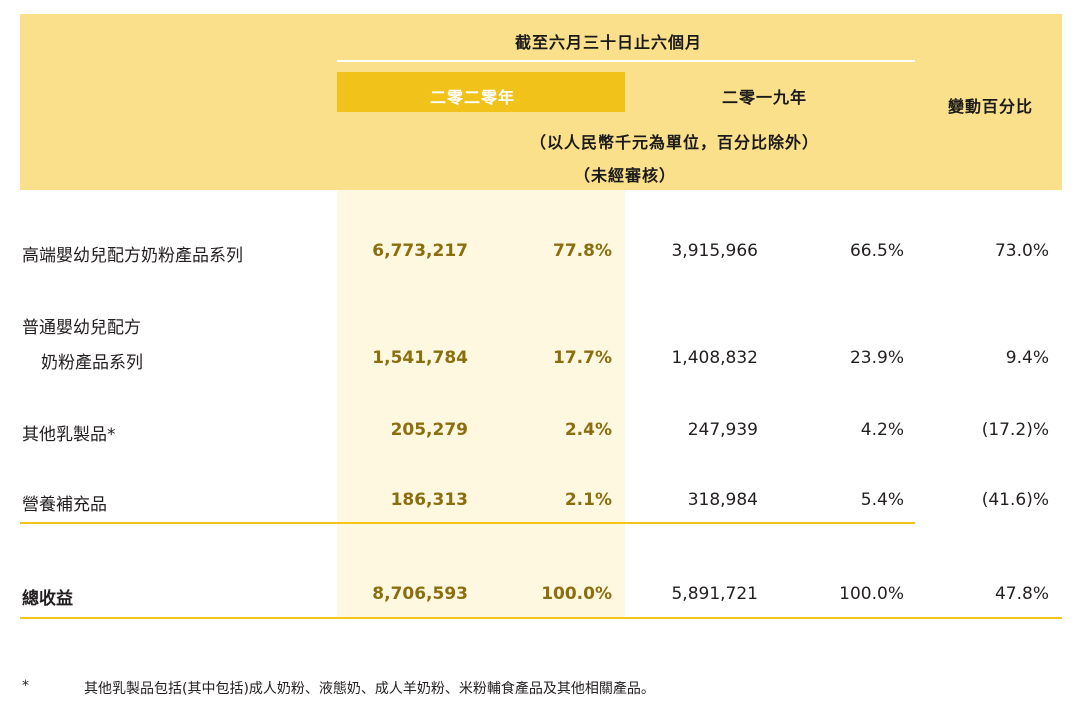 The height and width of the screenshot is (709, 1080). What do you see at coordinates (882, 430) in the screenshot?
I see `row-other-dairy-2019-pct: 4.2%` at bounding box center [882, 430].